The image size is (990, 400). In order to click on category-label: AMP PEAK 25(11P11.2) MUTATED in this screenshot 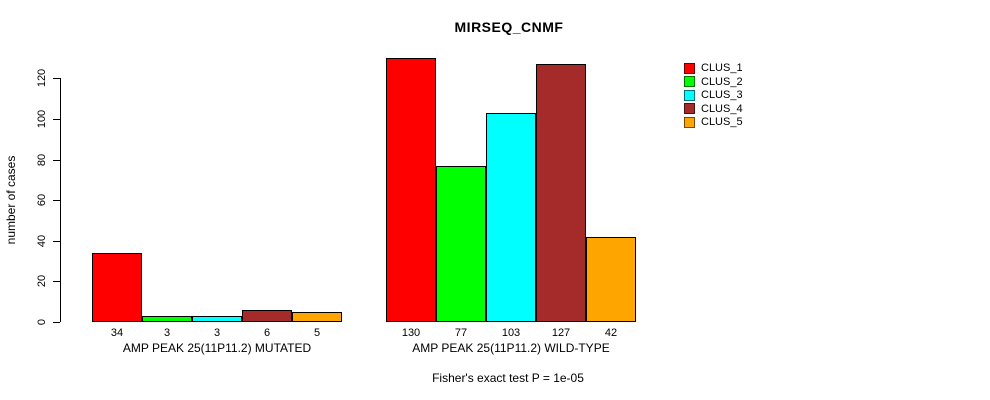, I will do `click(217, 348)`.